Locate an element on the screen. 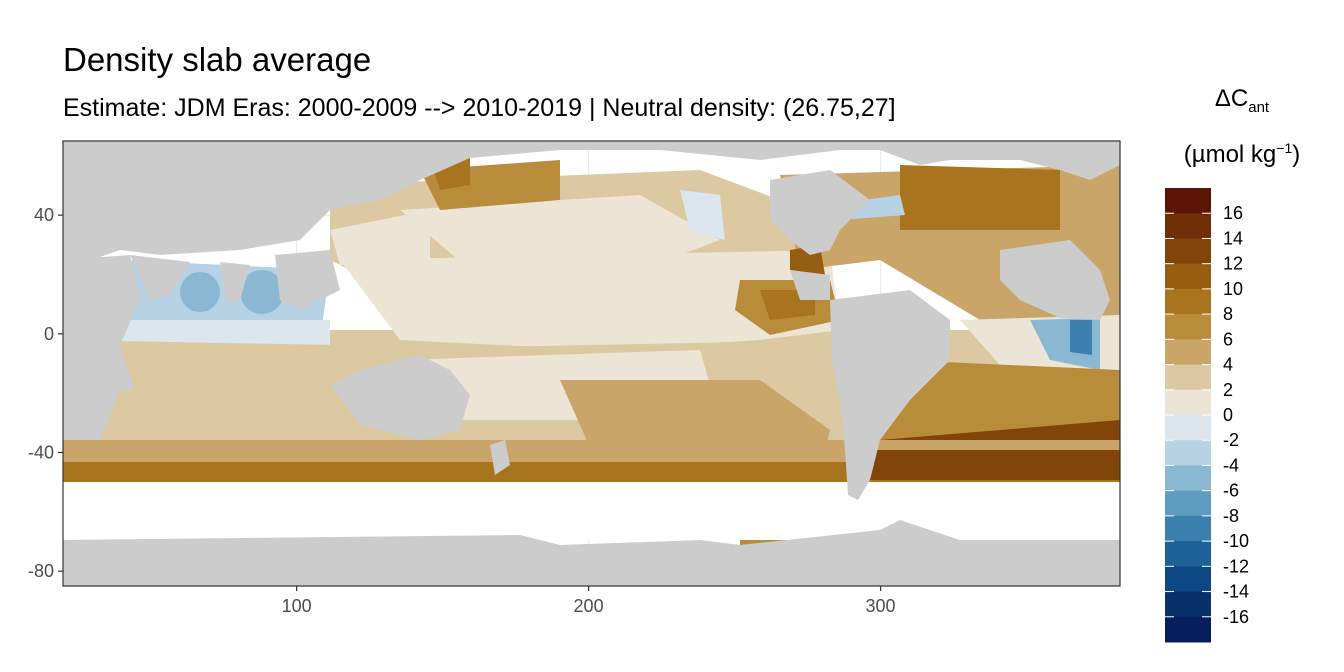 Image resolution: width=1344 pixels, height=672 pixels. legend-label: -2 is located at coordinates (1231, 440).